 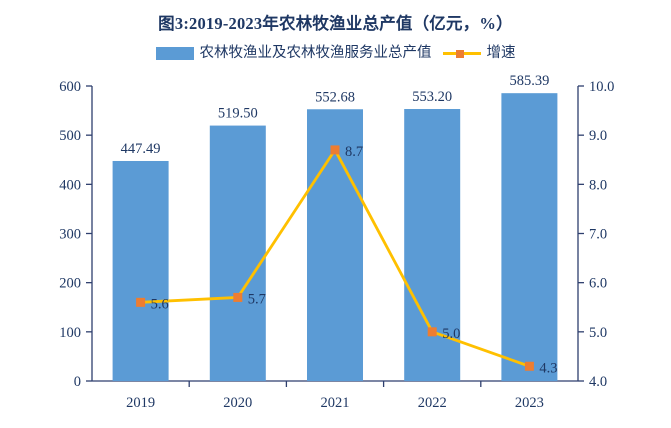 I want to click on bar-value-label-2021: 552.68, so click(x=335, y=97).